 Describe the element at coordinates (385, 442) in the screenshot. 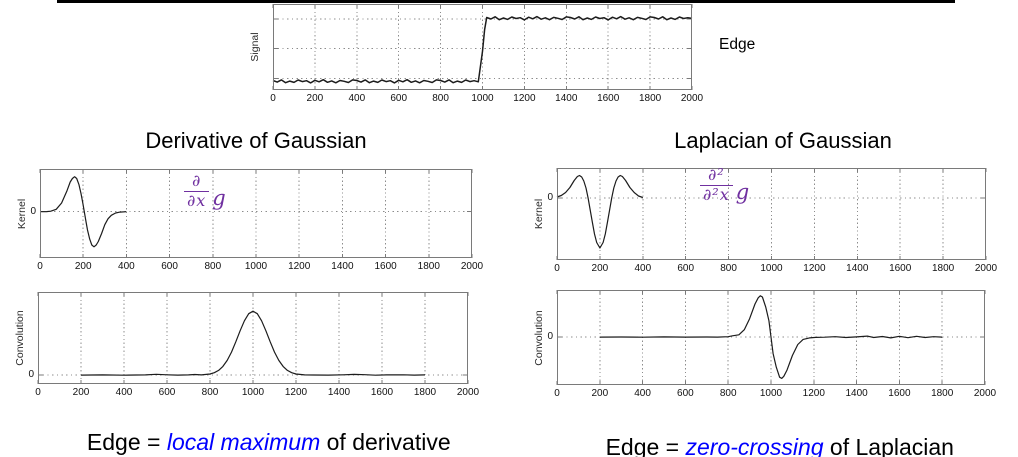

I see `left-caption-suffix: of derivative` at that location.